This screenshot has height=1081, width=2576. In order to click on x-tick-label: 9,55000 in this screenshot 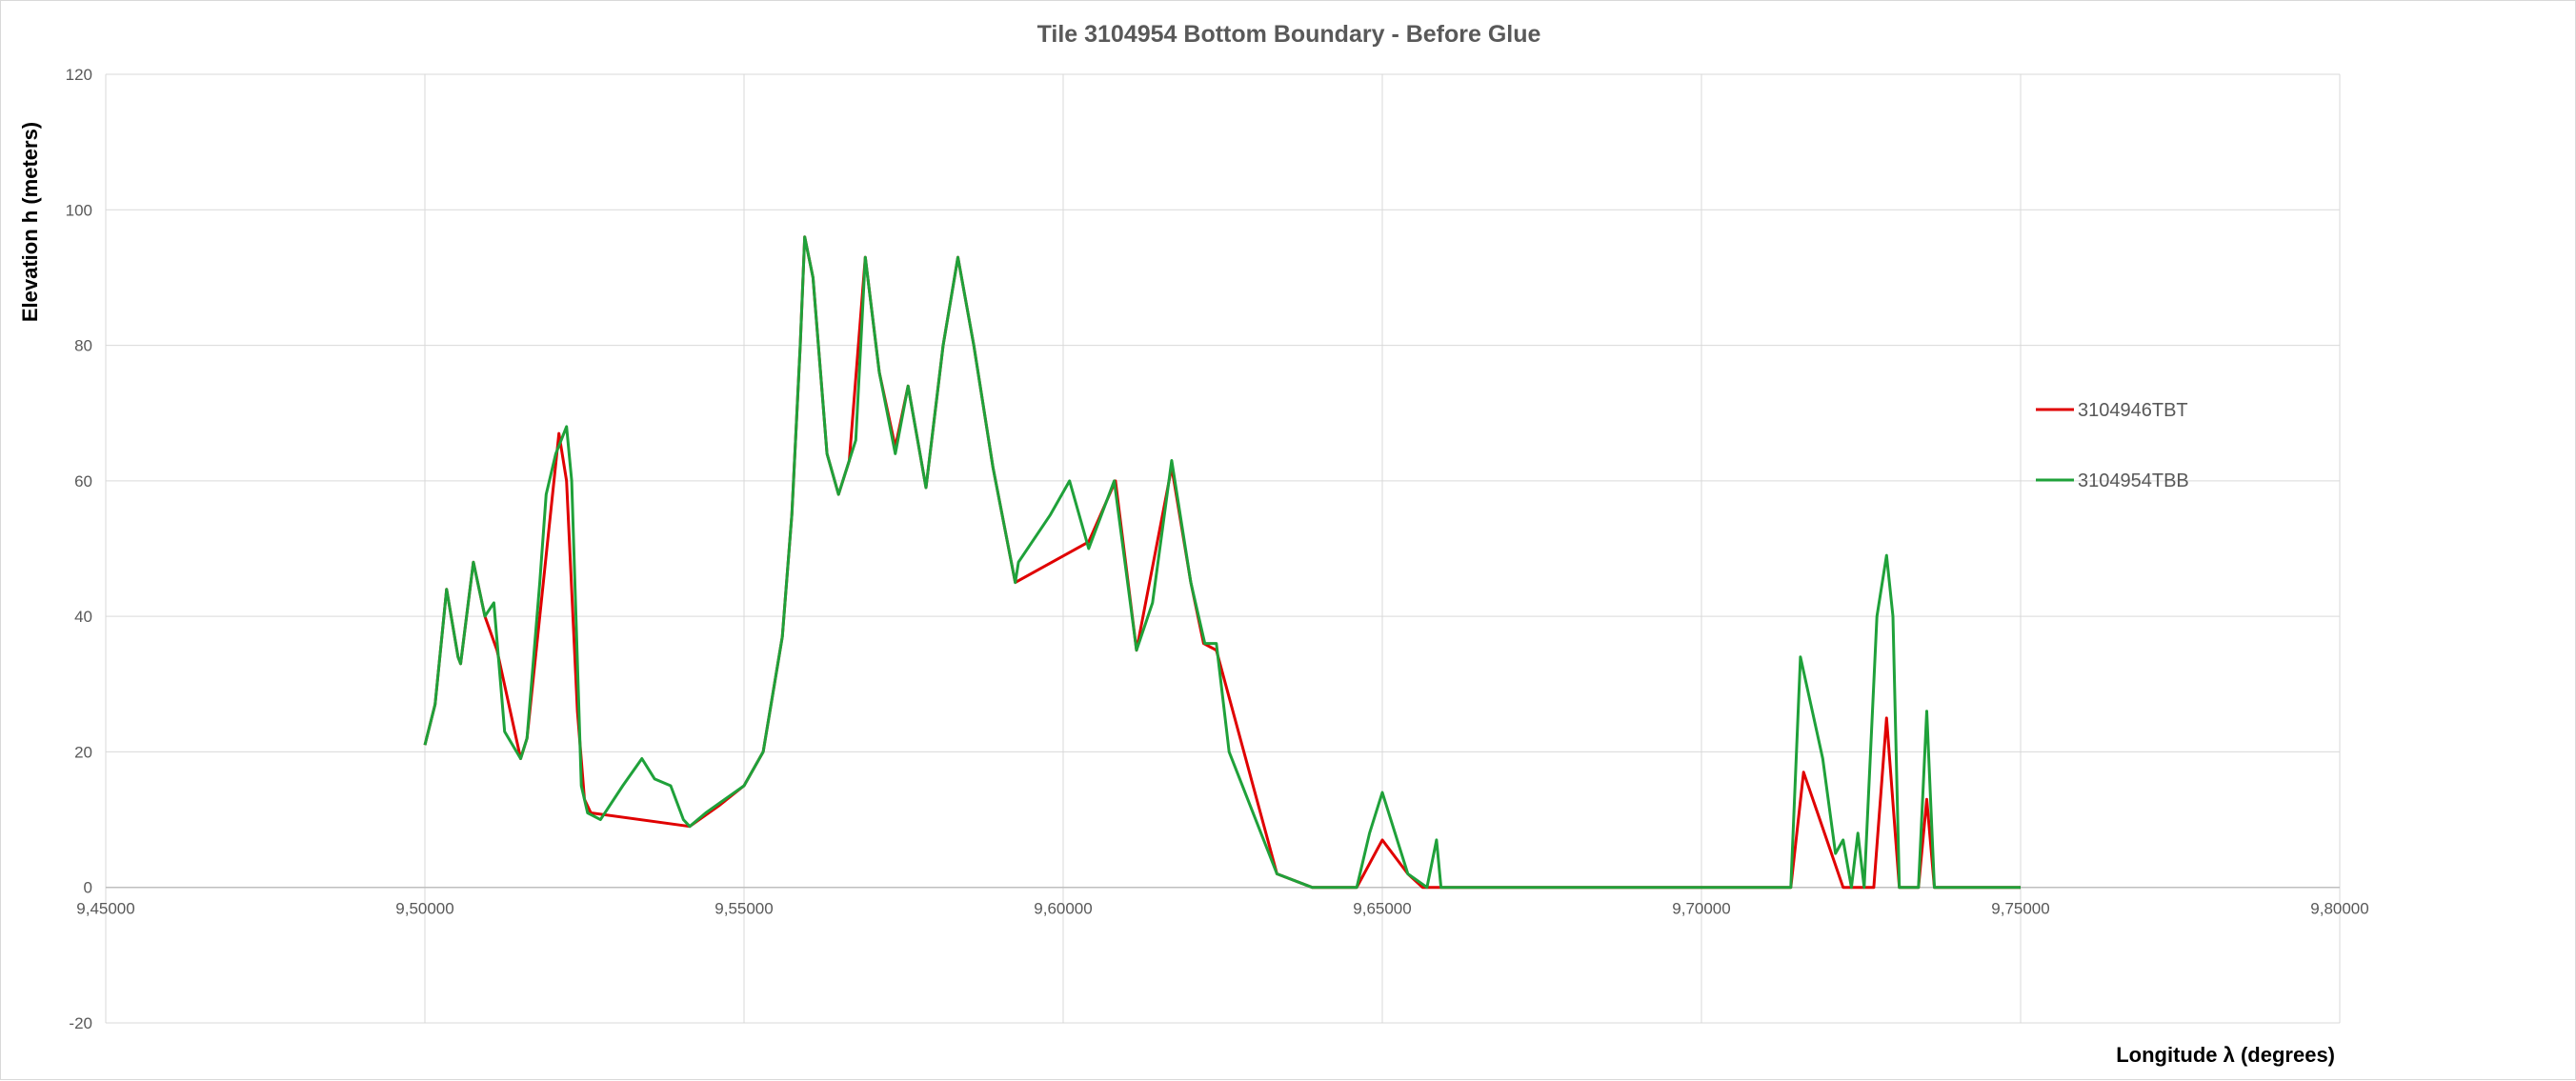, I will do `click(743, 909)`.